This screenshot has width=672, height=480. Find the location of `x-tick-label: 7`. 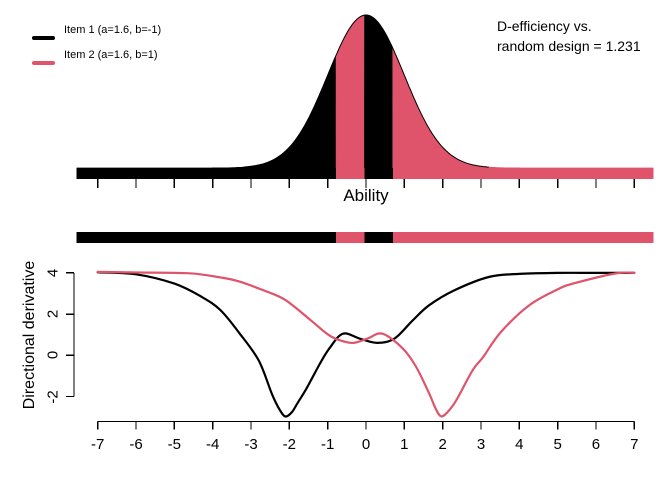

x-tick-label: 7 is located at coordinates (634, 444).